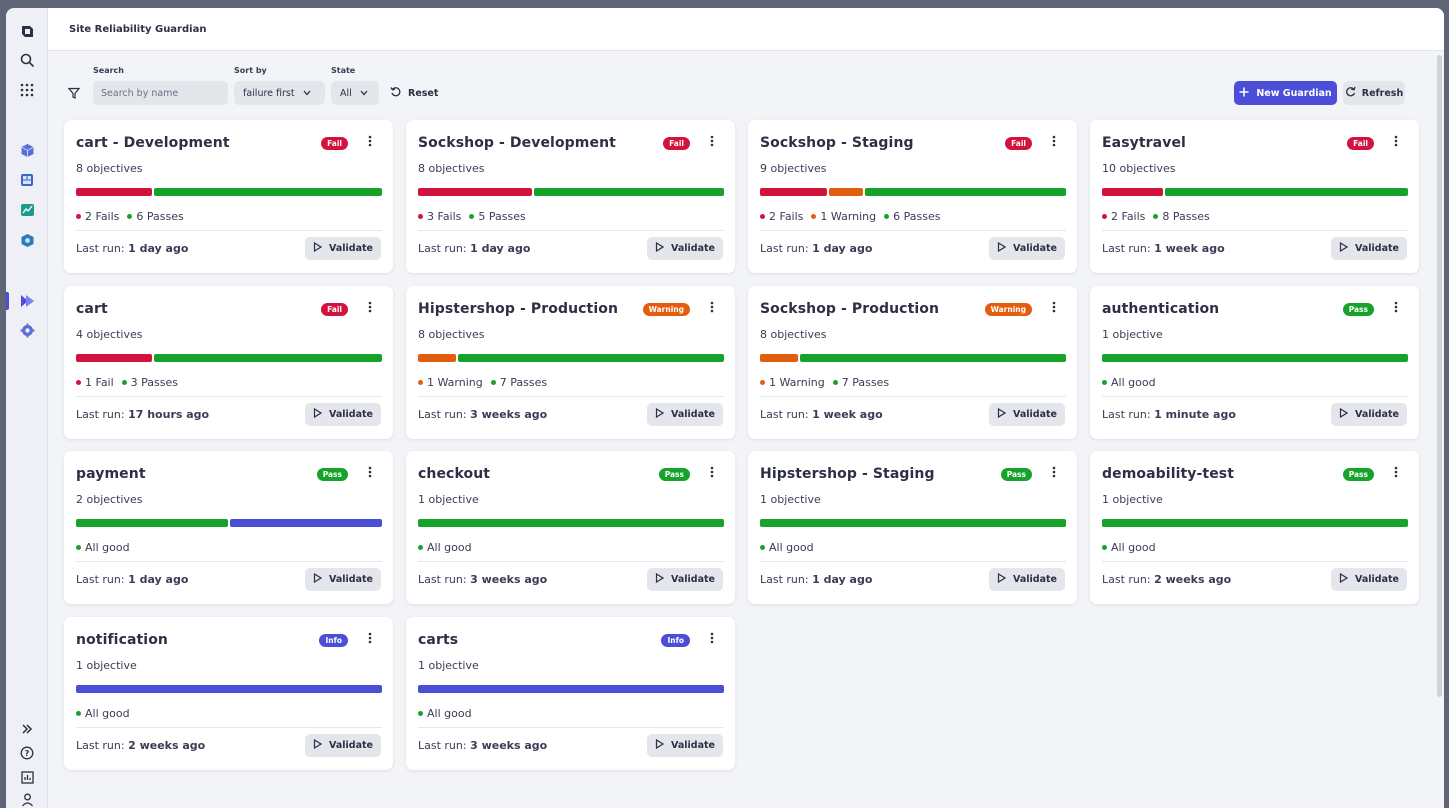 This screenshot has width=1449, height=808. Describe the element at coordinates (27, 777) in the screenshot. I see `report-icon` at that location.